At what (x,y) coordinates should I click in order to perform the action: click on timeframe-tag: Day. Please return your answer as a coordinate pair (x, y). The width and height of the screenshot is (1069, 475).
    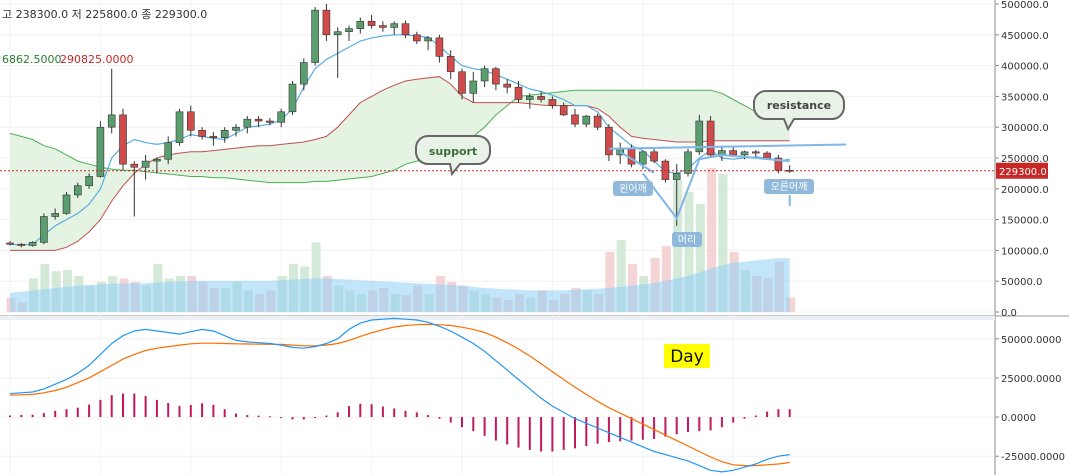
    Looking at the image, I should click on (687, 356).